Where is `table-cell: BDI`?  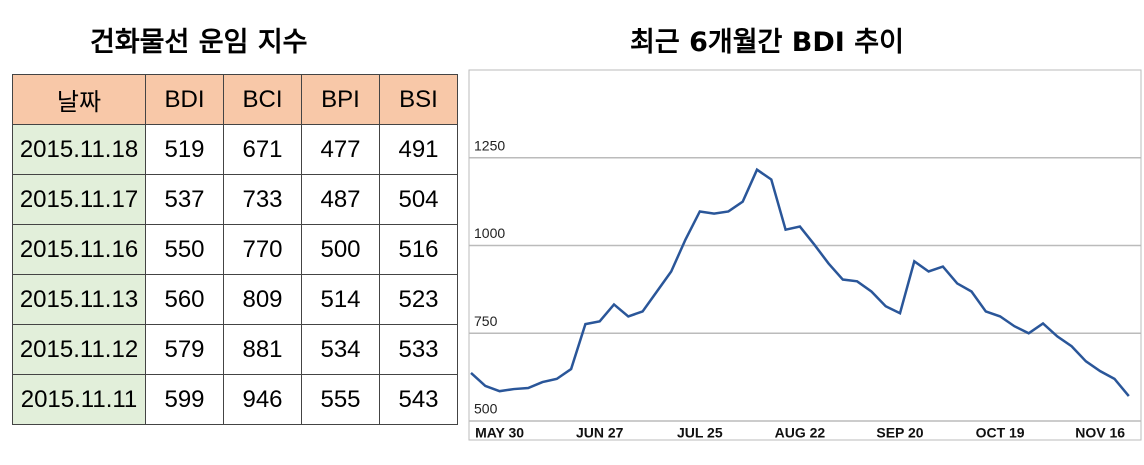
table-cell: BDI is located at coordinates (184, 99).